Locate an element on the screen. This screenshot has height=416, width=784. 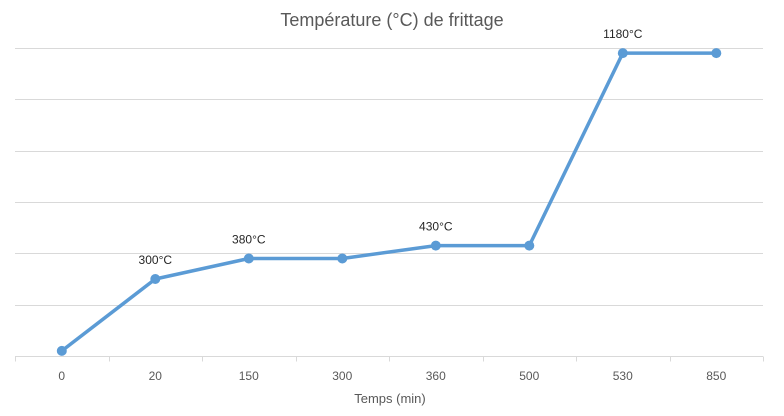
data-label: 1180°C is located at coordinates (623, 34).